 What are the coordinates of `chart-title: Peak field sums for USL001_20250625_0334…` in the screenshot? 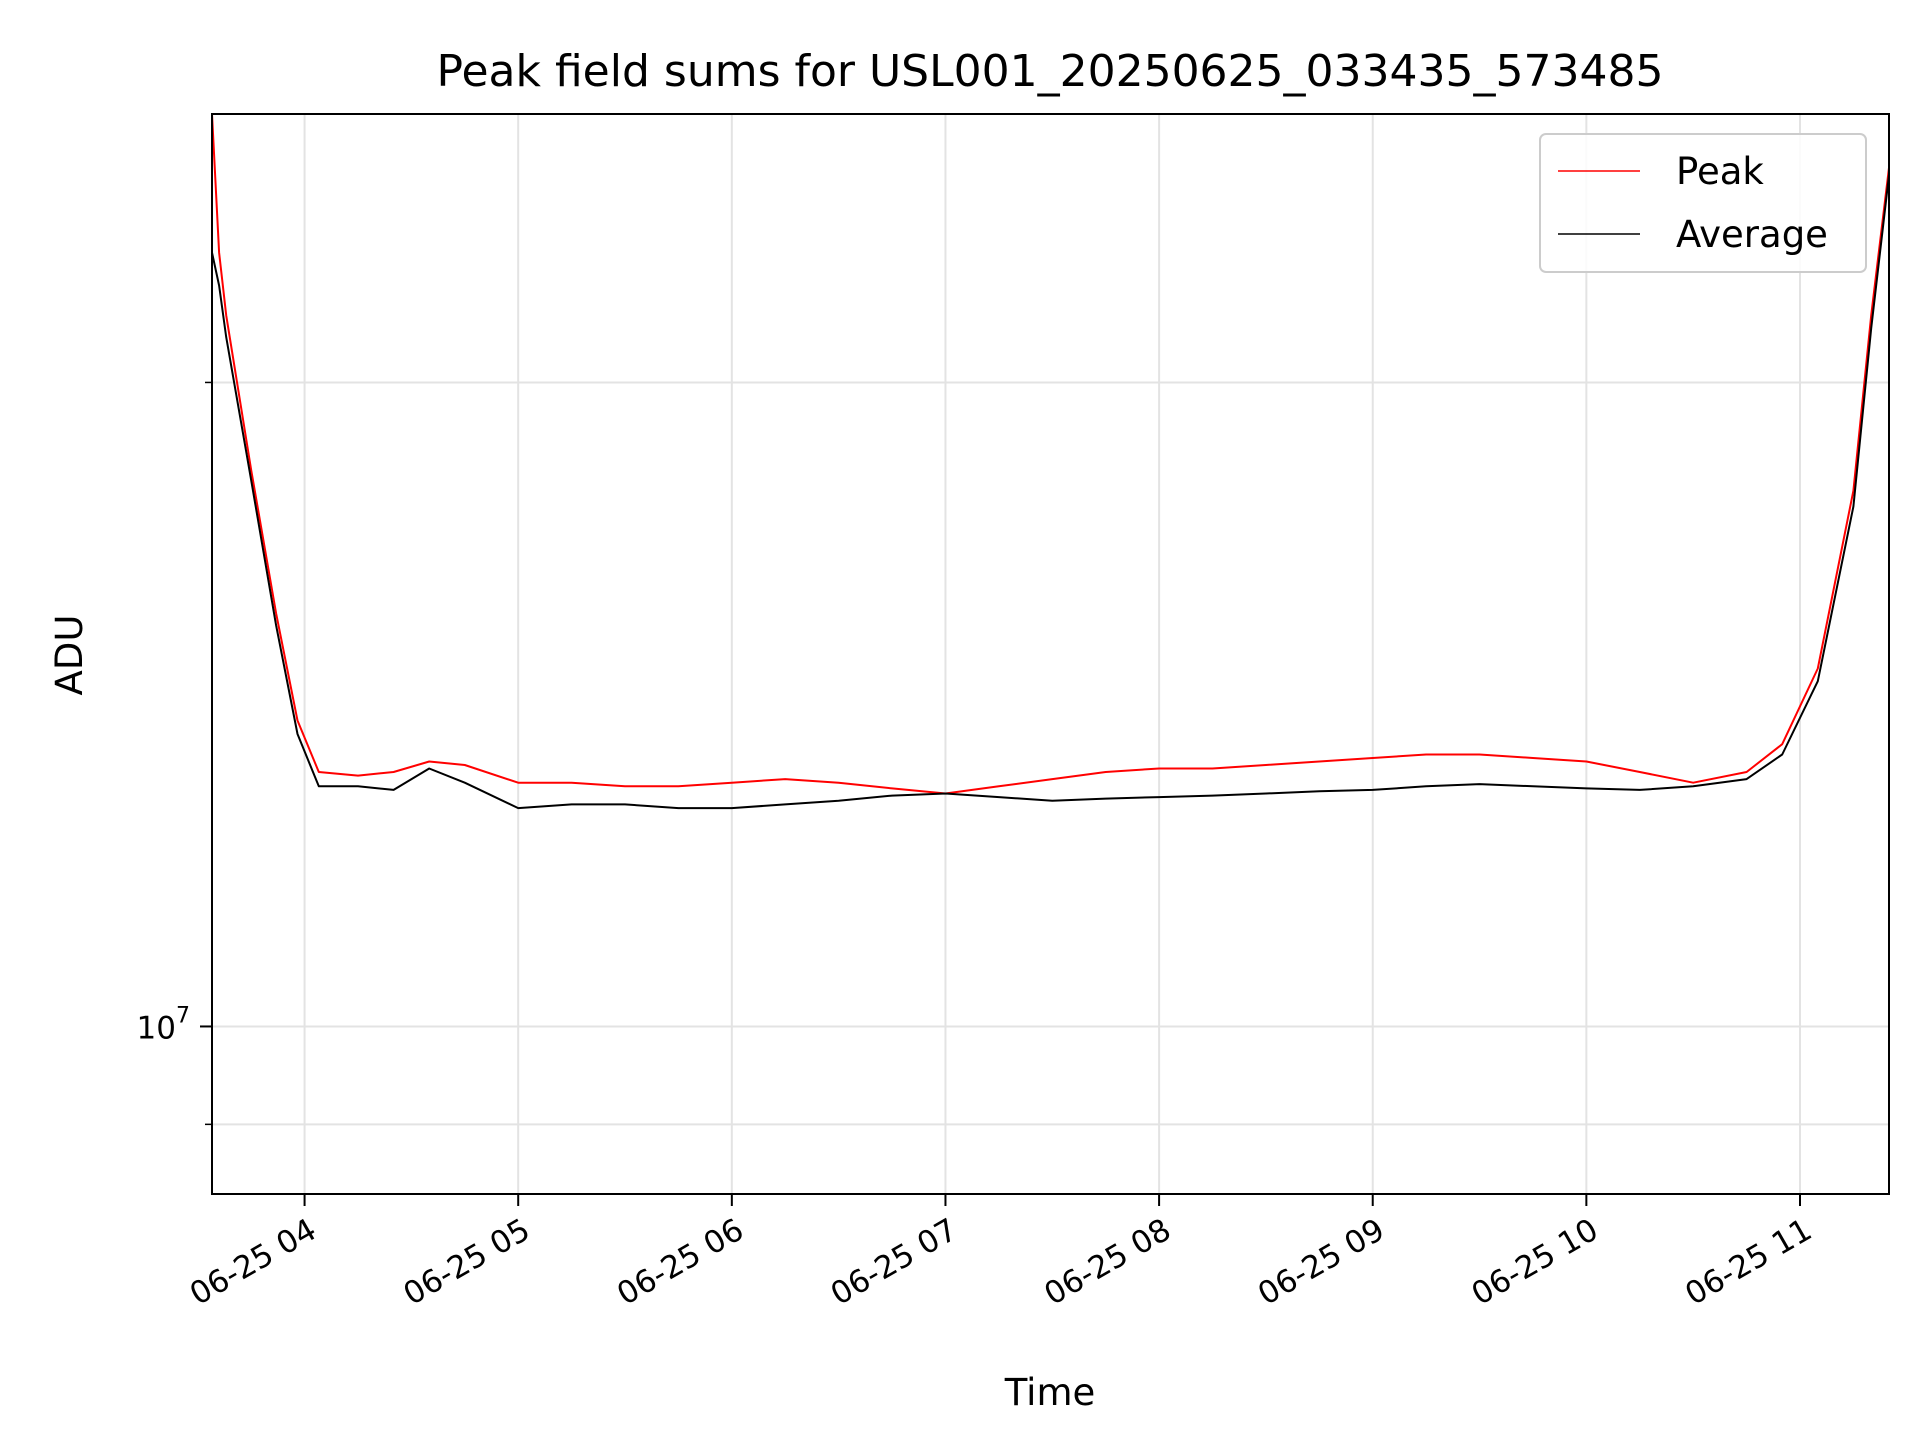 It's located at (1050, 71).